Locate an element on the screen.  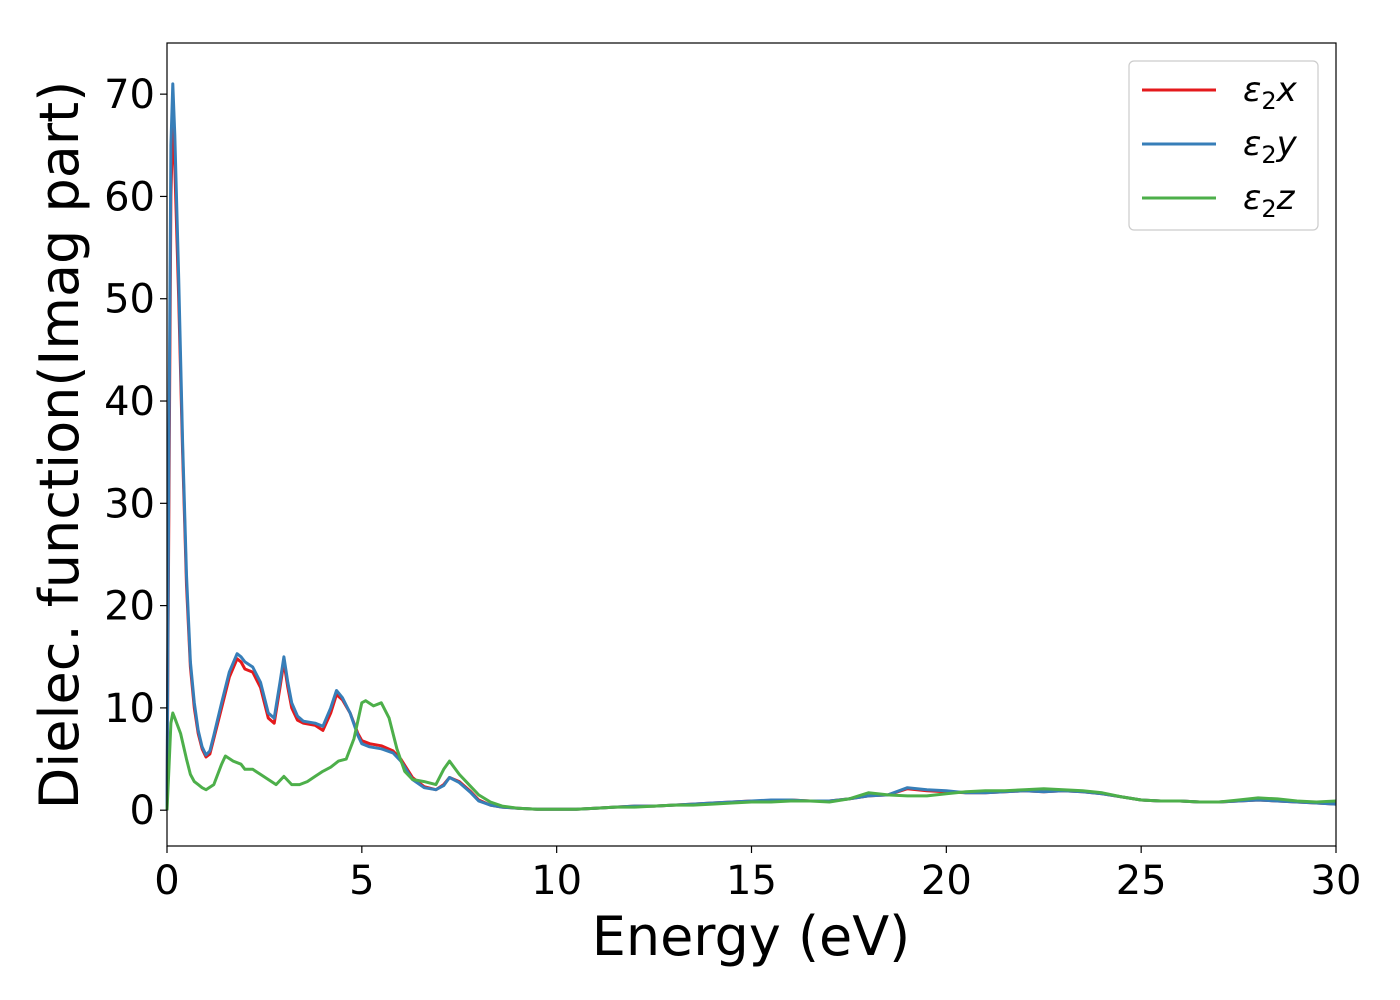
y-tick-label: 30 is located at coordinates (129, 504).